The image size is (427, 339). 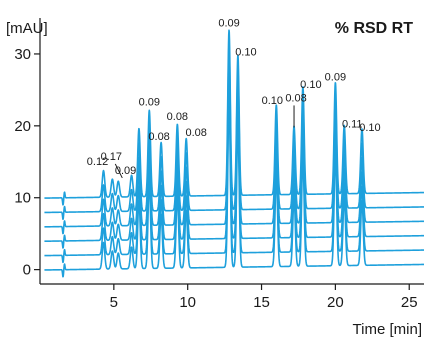 I want to click on peak-rsd-label: 0.17, so click(x=111, y=157).